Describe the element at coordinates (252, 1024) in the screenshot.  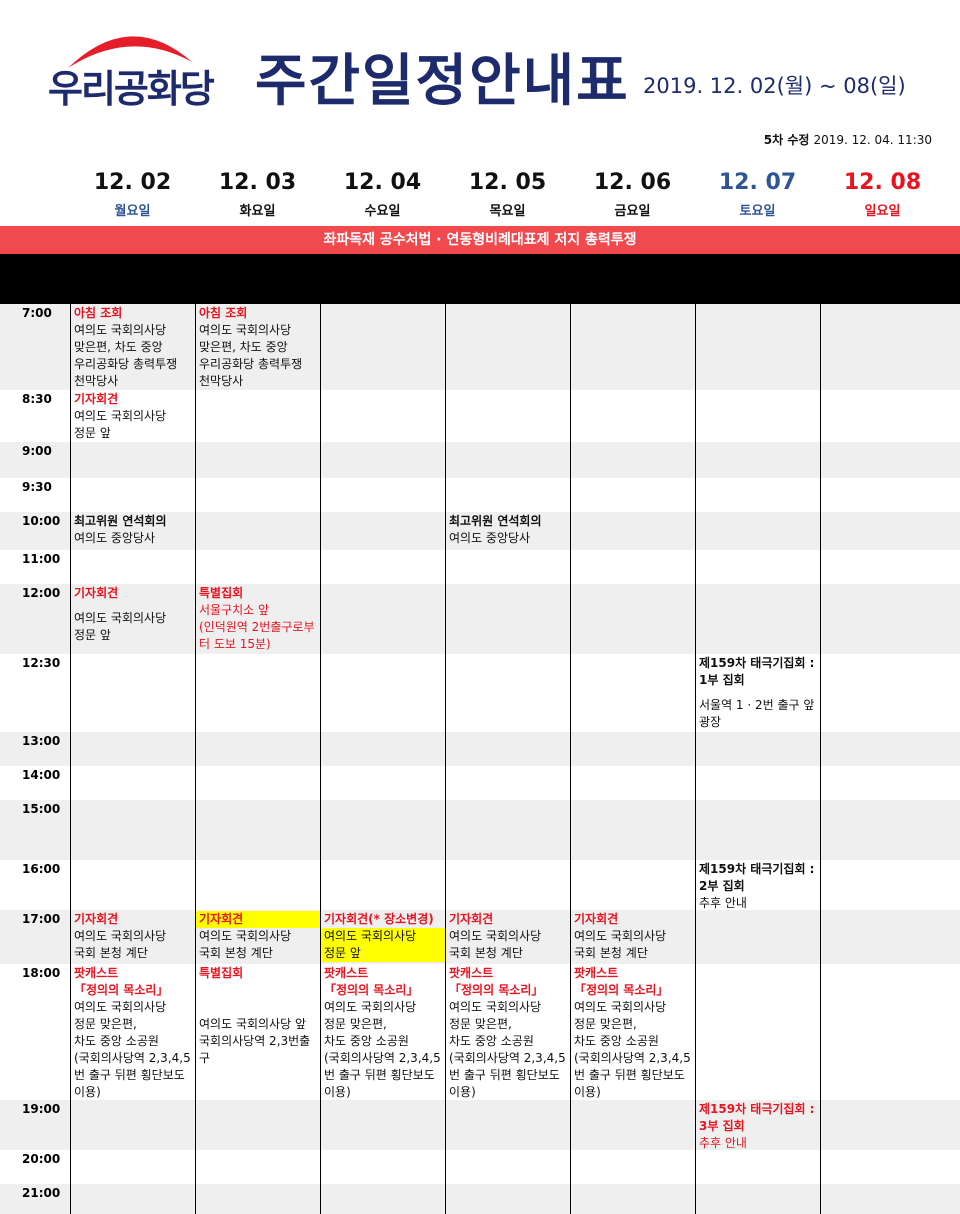
I see `entry-line: 여의도 국회의사당 앞` at that location.